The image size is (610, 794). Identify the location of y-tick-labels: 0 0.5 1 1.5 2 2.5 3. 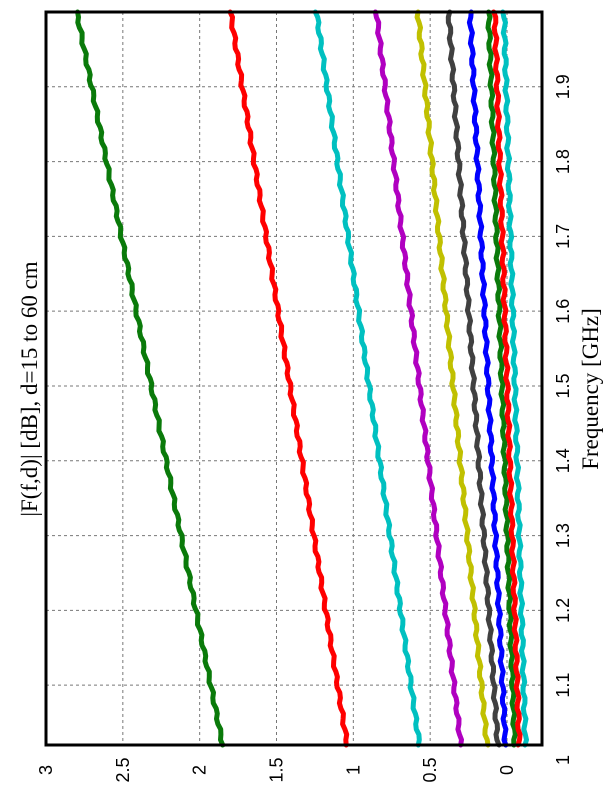
(276, 769).